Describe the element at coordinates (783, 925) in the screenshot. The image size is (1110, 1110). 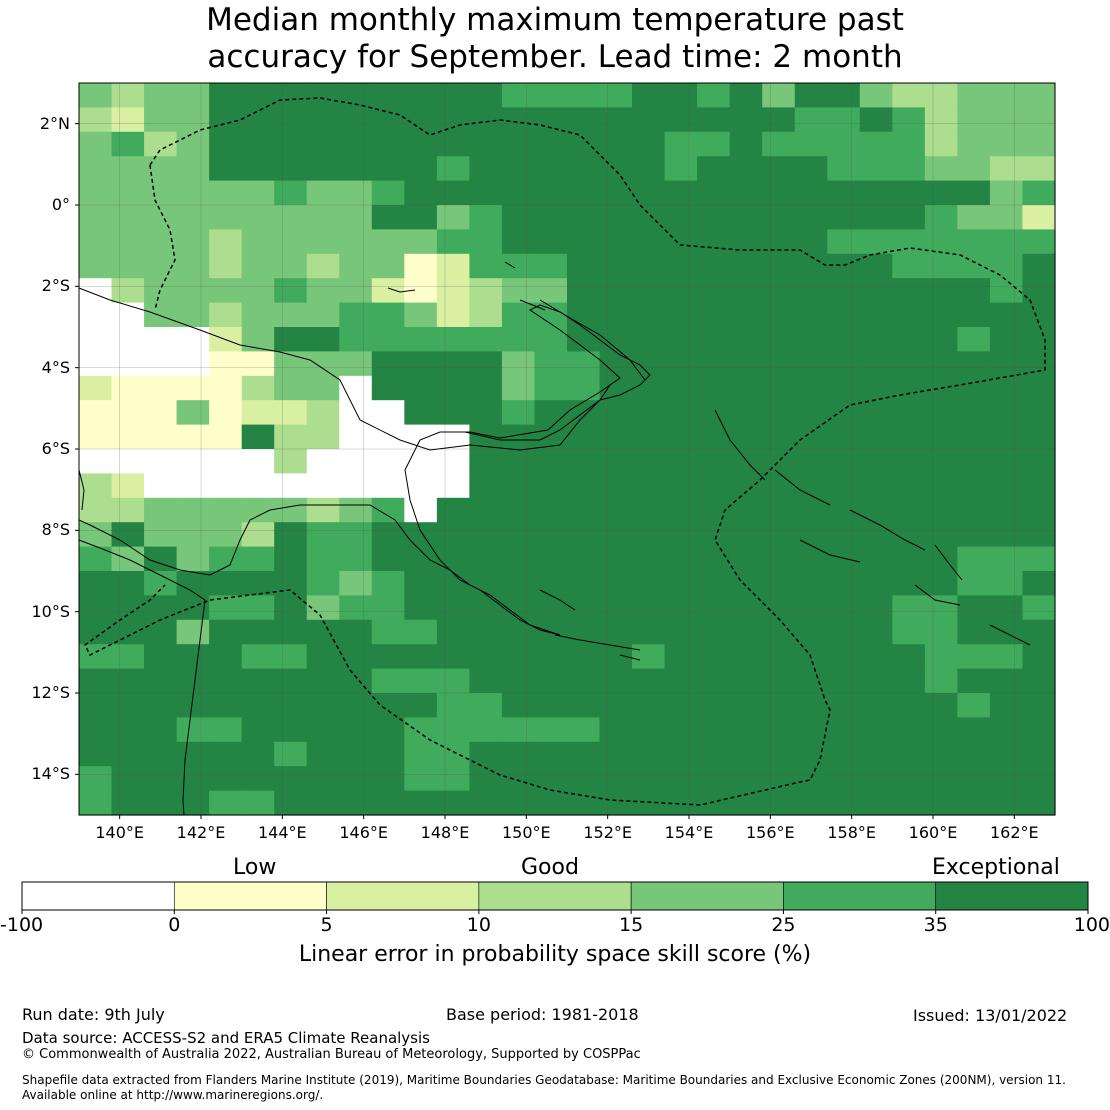
I see `colorbar-tick-label: 25` at that location.